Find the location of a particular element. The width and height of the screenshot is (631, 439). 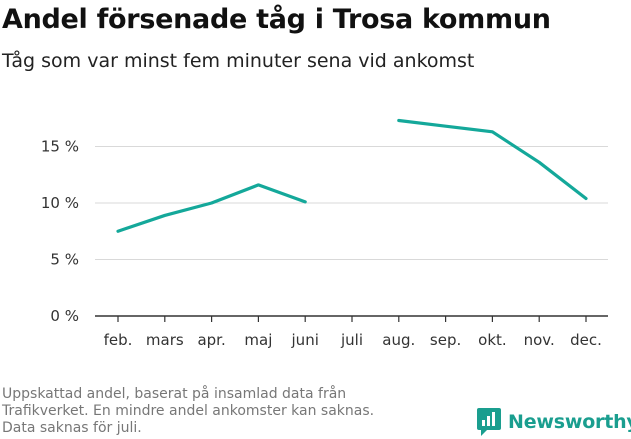

x-tick-label: juli is located at coordinates (351, 340).